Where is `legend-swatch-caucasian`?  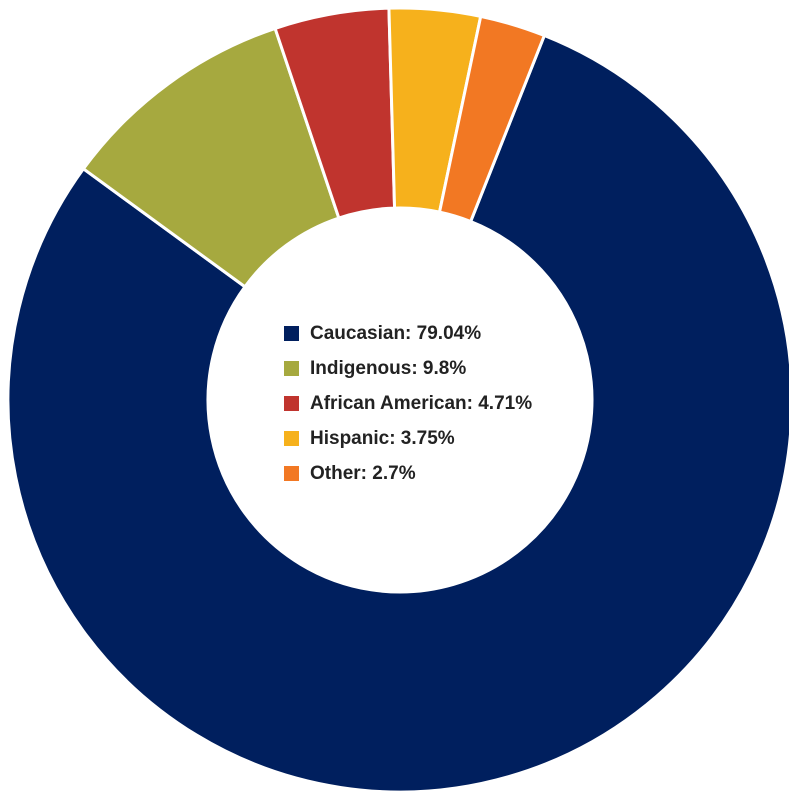 legend-swatch-caucasian is located at coordinates (291, 333).